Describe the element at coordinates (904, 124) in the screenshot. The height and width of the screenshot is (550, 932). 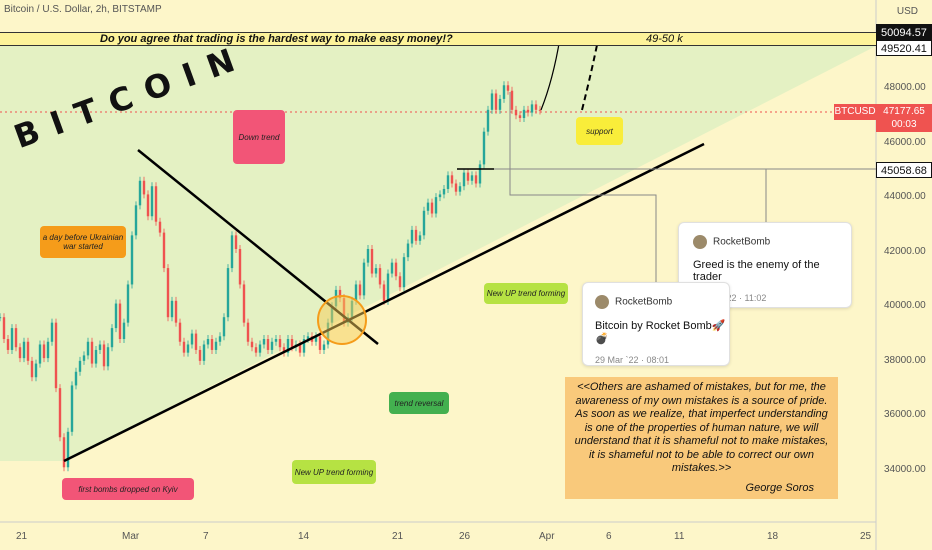
I see `countdown: 00:03` at that location.